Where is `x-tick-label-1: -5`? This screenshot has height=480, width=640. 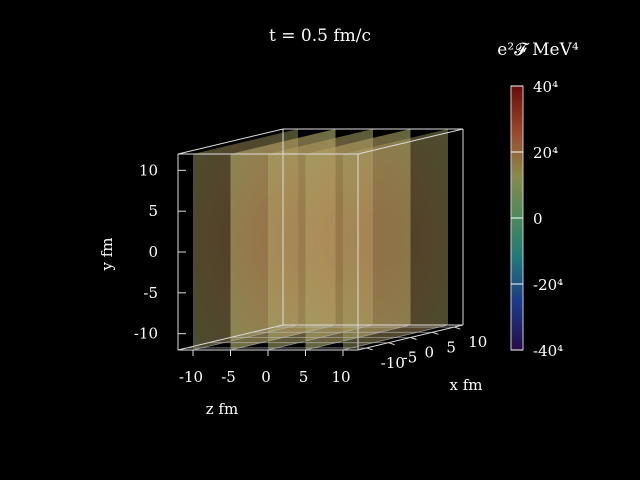 x-tick-label-1: -5 is located at coordinates (410, 358).